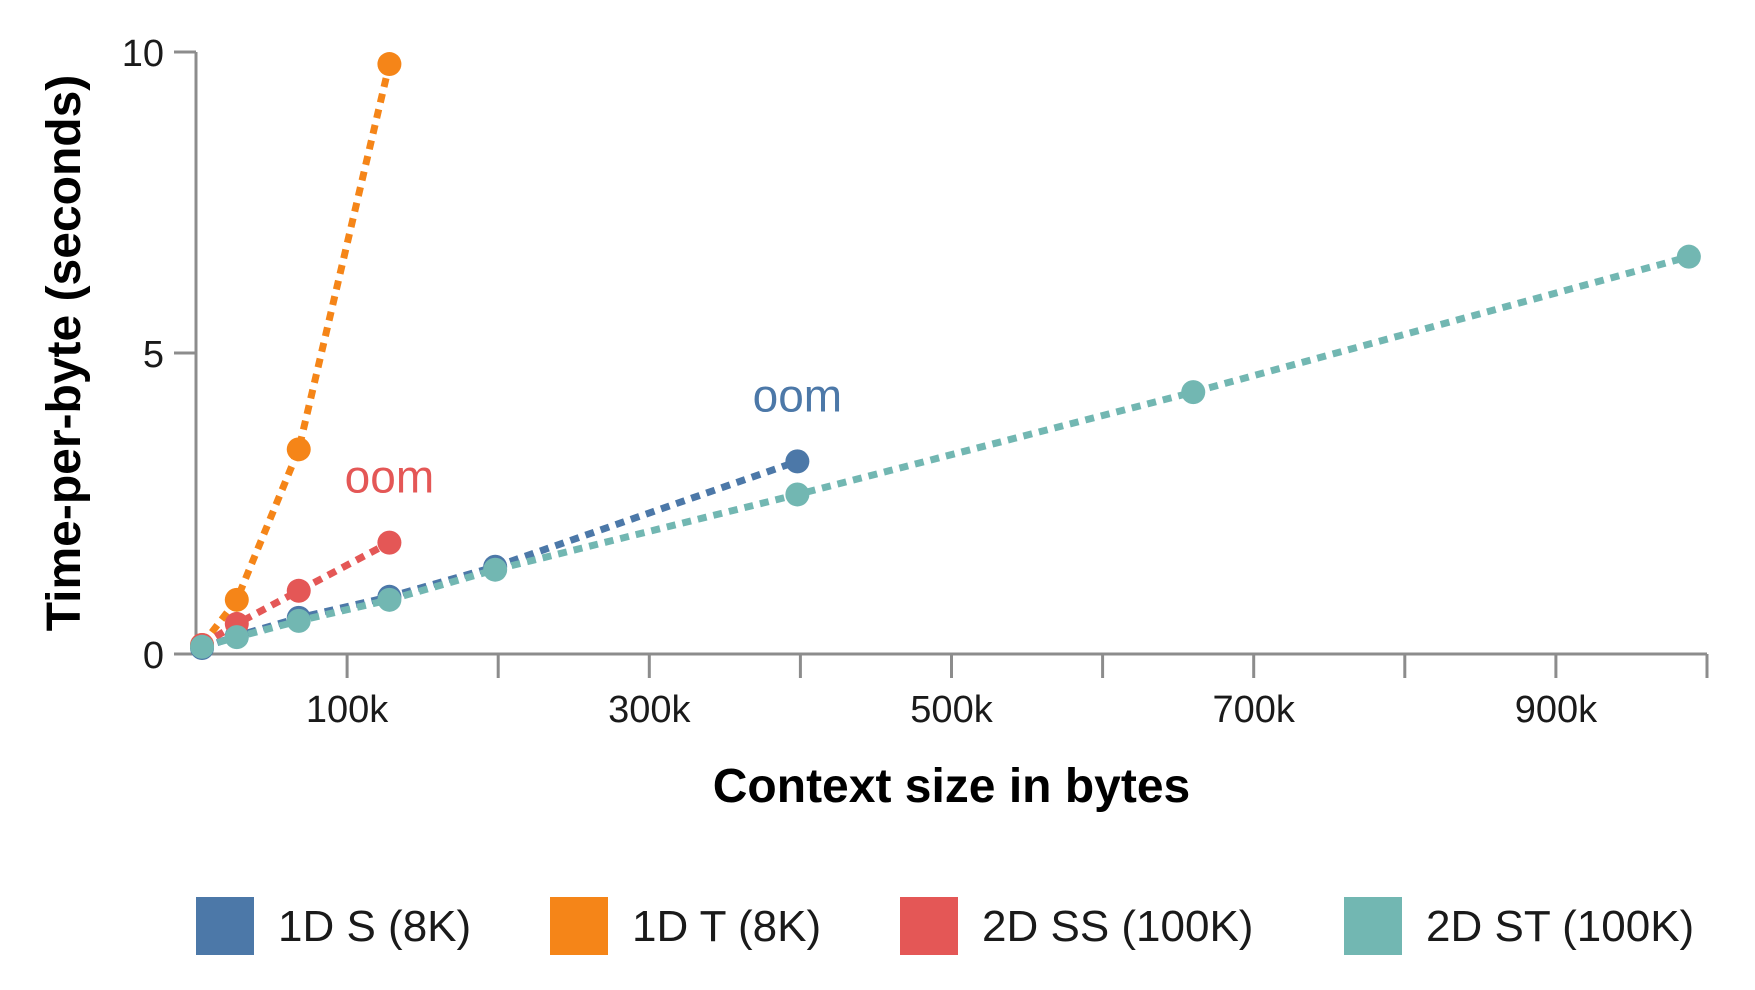 Image resolution: width=1755 pixels, height=990 pixels. I want to click on legend-label: 1D S (8K), so click(374, 926).